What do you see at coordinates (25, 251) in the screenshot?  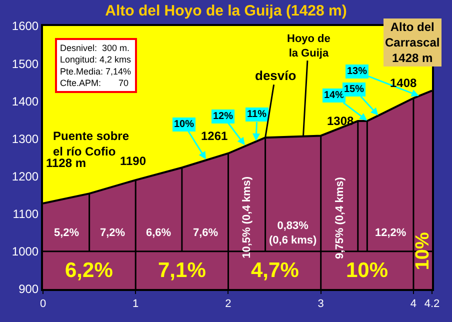 I see `y-tick-label: 1000` at bounding box center [25, 251].